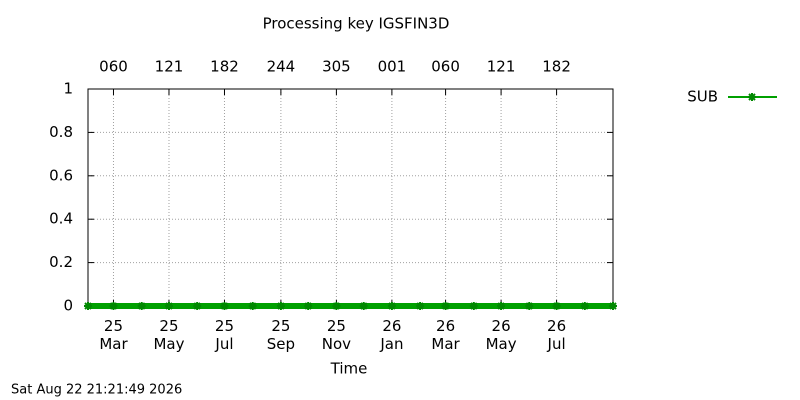 The height and width of the screenshot is (400, 800). I want to click on x-tick-label: 25 Sep, so click(281, 335).